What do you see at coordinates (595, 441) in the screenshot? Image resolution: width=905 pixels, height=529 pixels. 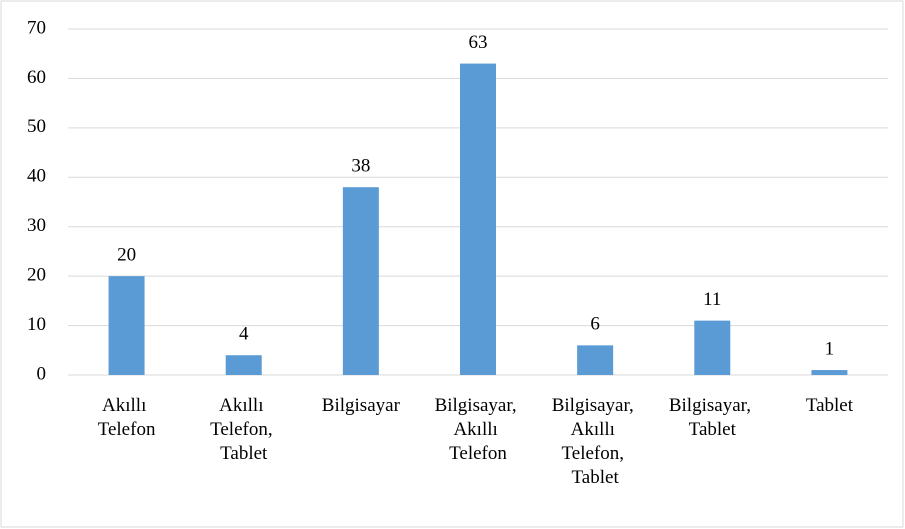 I see `x-tick-label: Bilgisayar, Akıllı Telefon, Tablet` at bounding box center [595, 441].